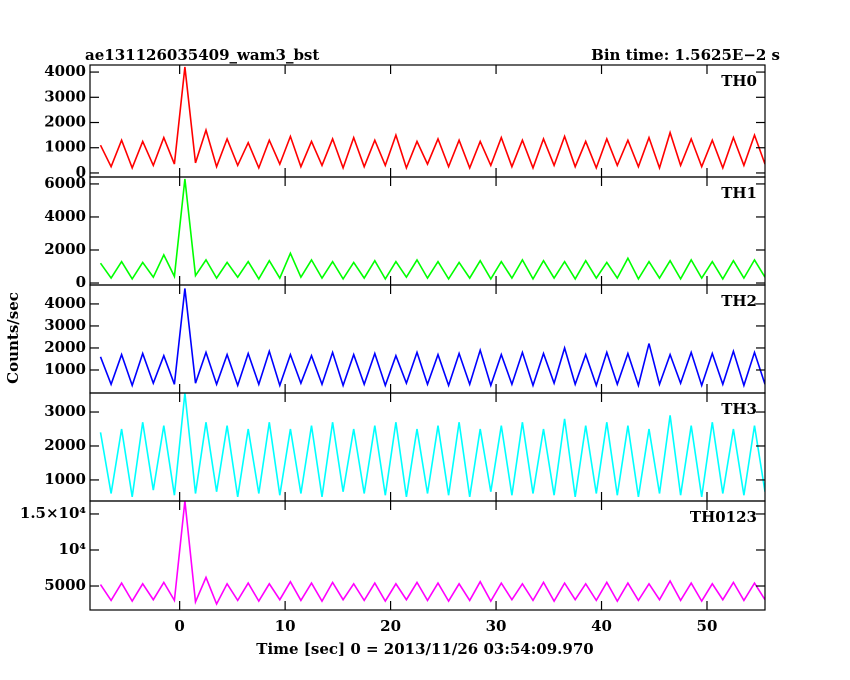 The image size is (850, 680). What do you see at coordinates (202, 55) in the screenshot?
I see `chart-title: ae131126035409_wam3_bst` at bounding box center [202, 55].